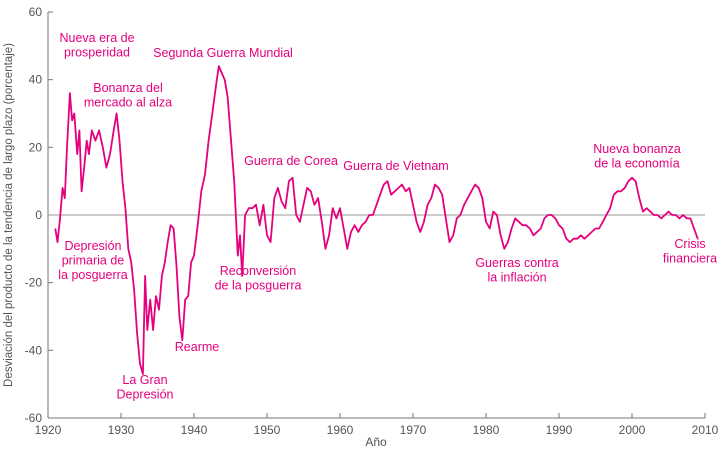 This screenshot has width=725, height=452. Describe the element at coordinates (705, 430) in the screenshot. I see `x-tick-label: 2010` at that location.